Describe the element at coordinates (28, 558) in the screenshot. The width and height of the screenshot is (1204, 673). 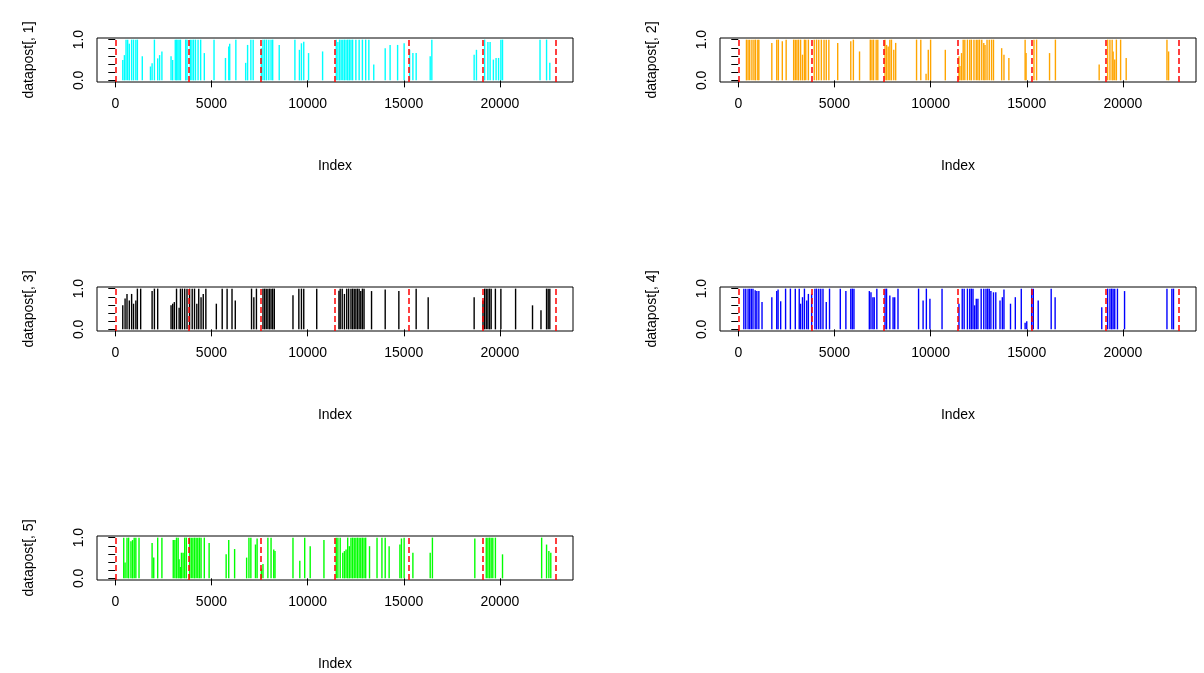
I see `y-axis-title: datapost[, 5]` at that location.